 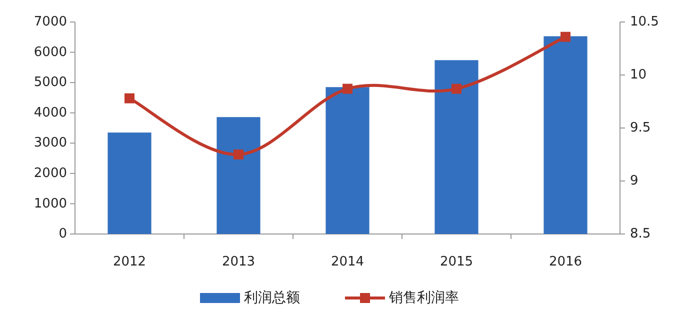 I want to click on y2-tick-label: 9, so click(x=634, y=181).